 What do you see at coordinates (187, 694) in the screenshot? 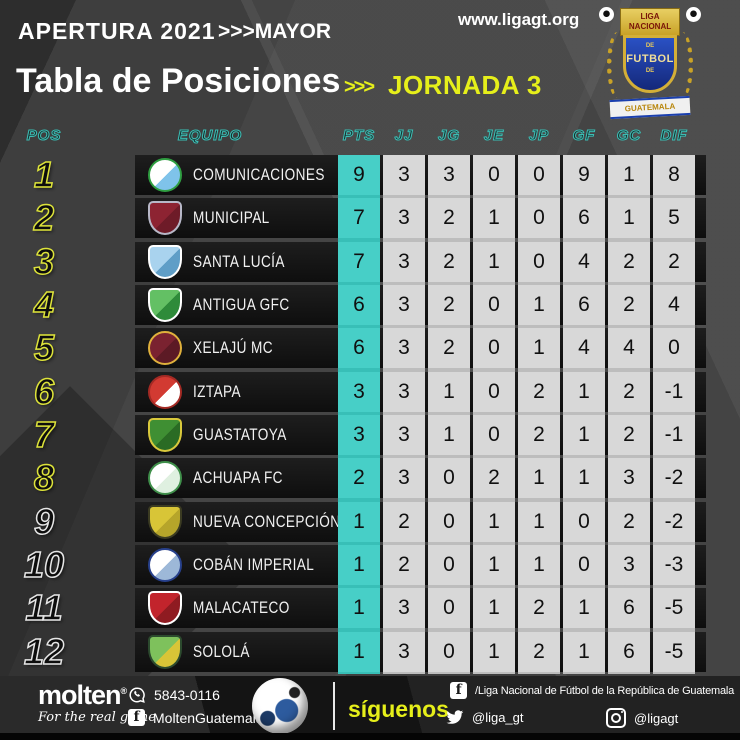
I see `phone-number: 5843-0116` at bounding box center [187, 694].